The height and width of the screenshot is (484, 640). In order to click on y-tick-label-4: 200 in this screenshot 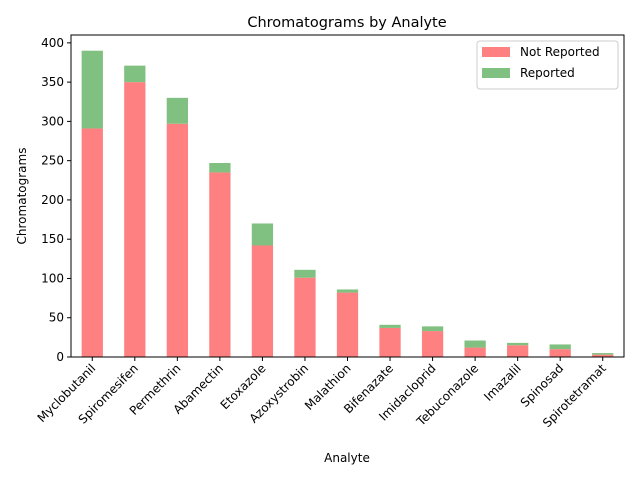, I will do `click(52, 200)`.